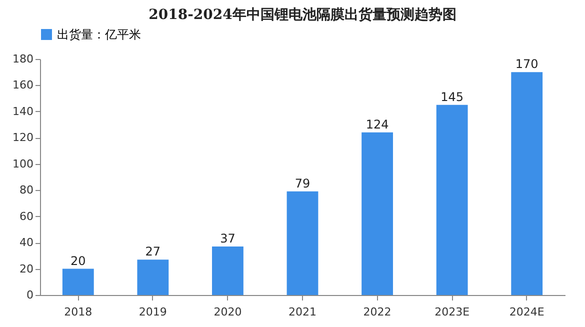 This screenshot has height=327, width=585. What do you see at coordinates (27, 269) in the screenshot?
I see `y-tick-label: 20` at bounding box center [27, 269].